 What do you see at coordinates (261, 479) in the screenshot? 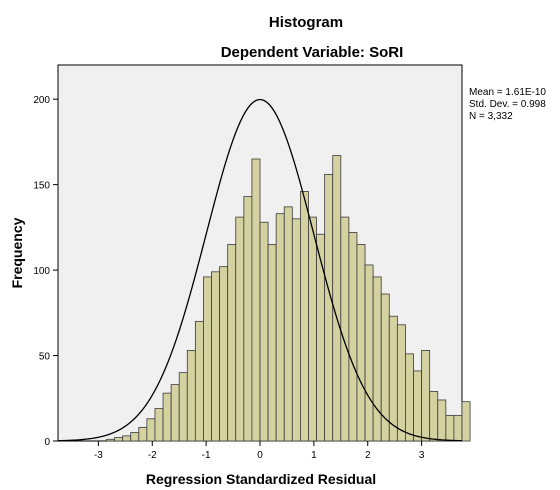
I see `x-axis-label: Regression Standardized Residual` at bounding box center [261, 479].